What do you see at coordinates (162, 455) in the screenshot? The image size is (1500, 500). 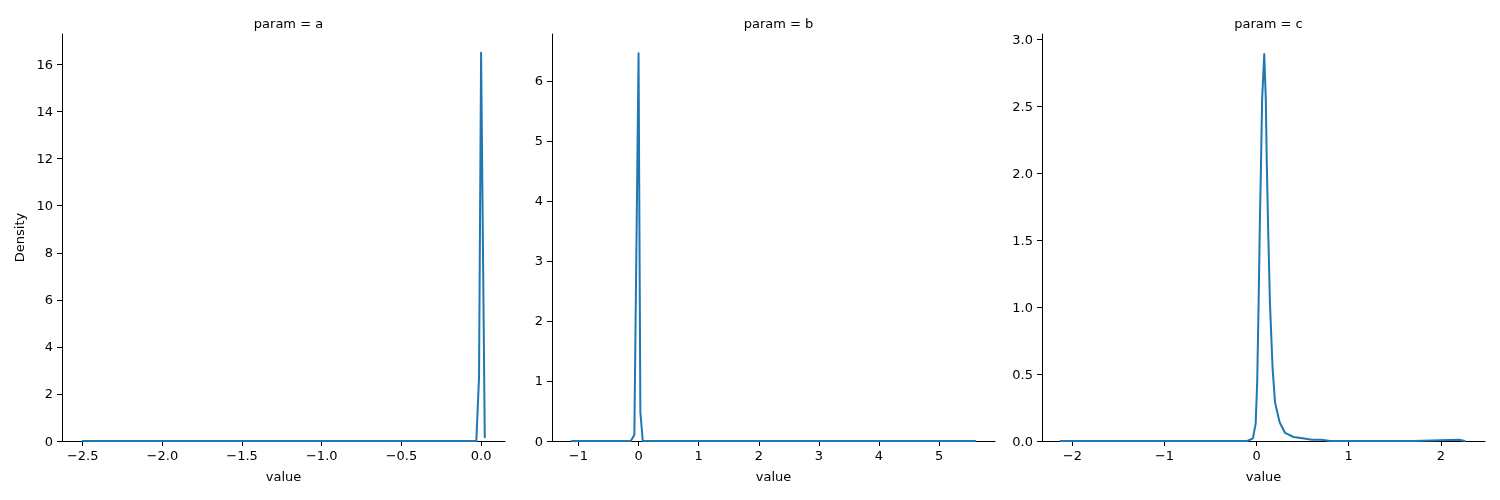 I see `x-tick-label: −2.0` at bounding box center [162, 455].